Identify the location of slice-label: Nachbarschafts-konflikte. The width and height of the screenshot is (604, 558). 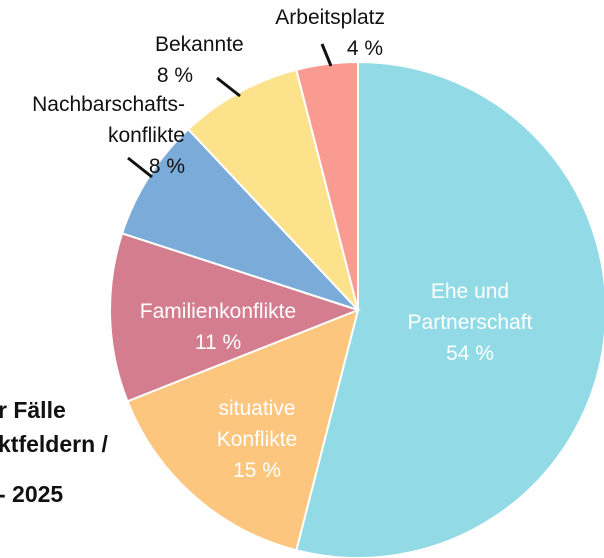
(108, 120).